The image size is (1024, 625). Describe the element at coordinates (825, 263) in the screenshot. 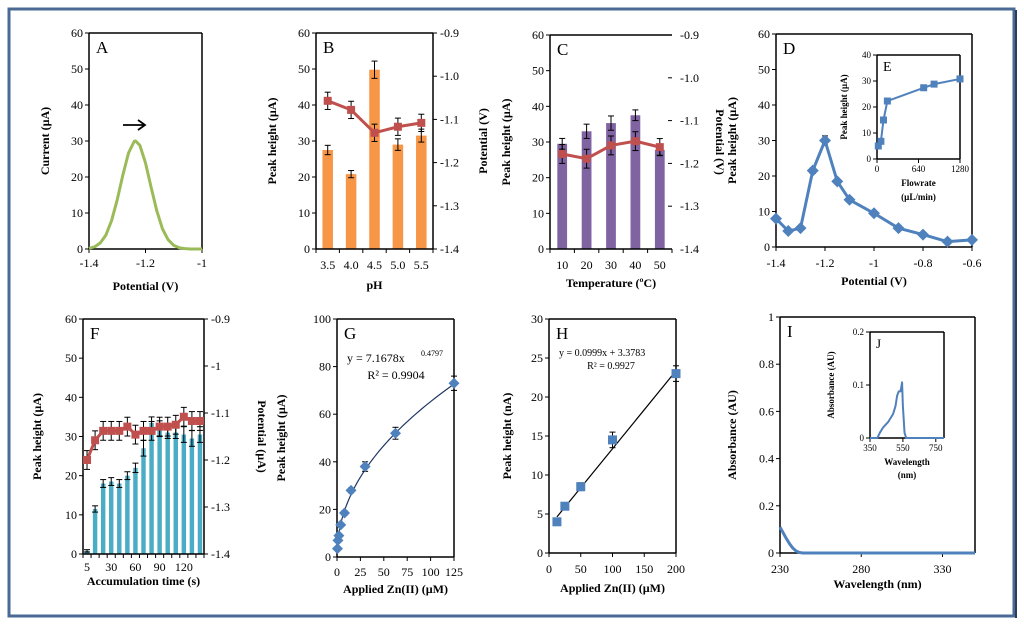

I see `x-tick-label: -1.2` at that location.